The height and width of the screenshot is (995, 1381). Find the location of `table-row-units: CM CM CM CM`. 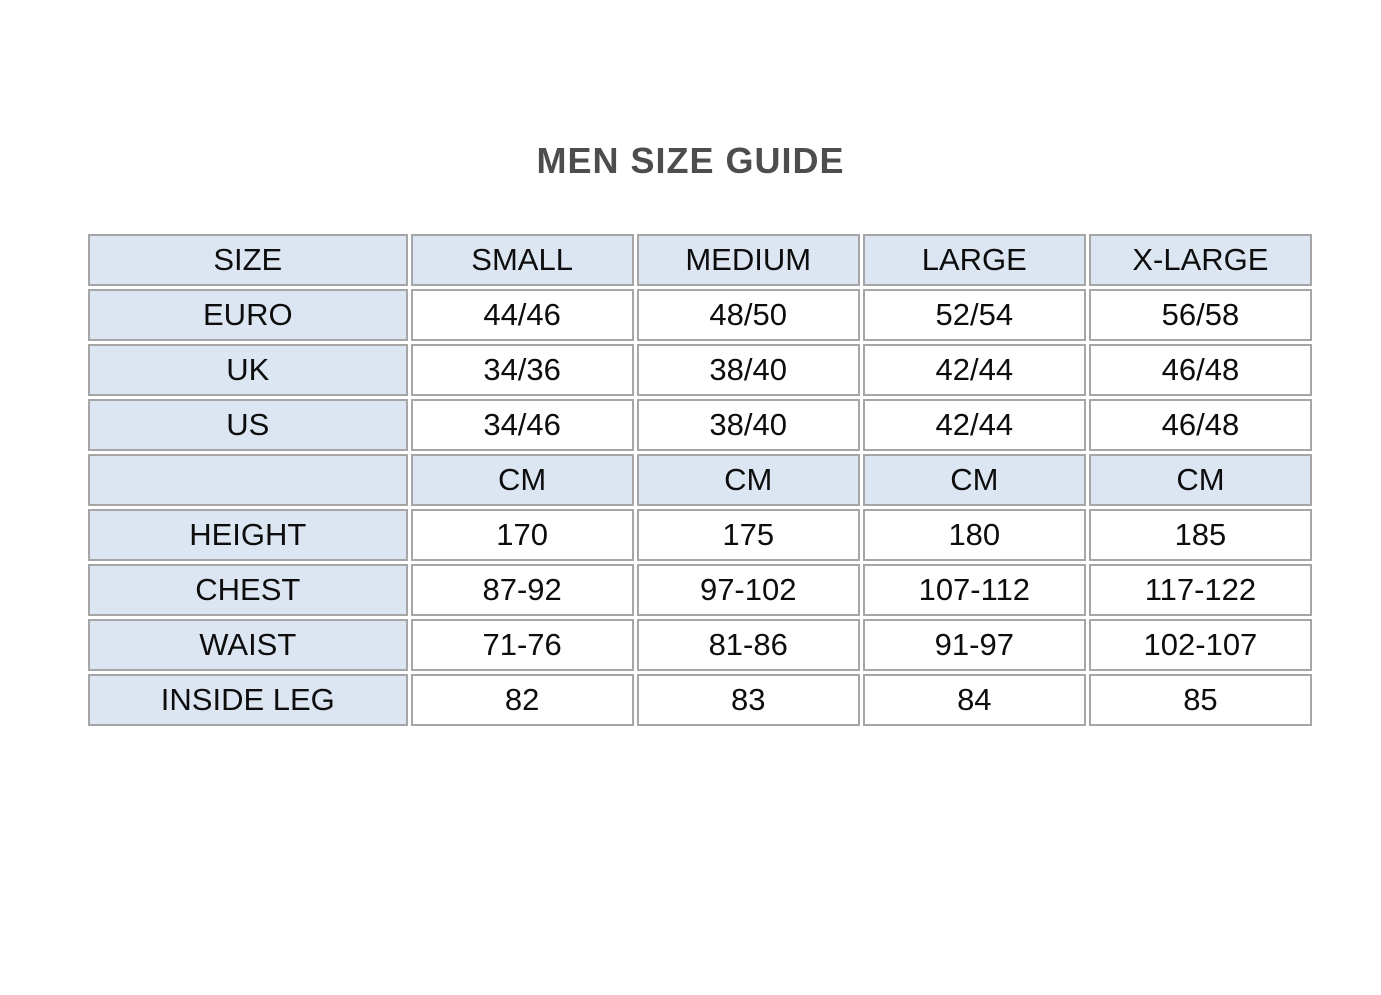

table-row-units: CM CM CM CM is located at coordinates (700, 480).